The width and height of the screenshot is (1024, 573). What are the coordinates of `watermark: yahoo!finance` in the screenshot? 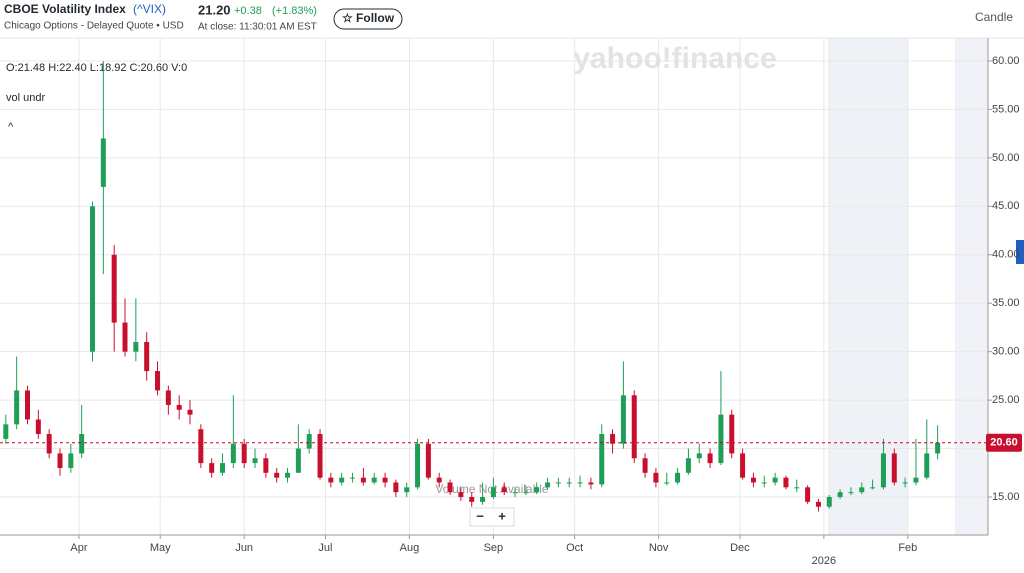 It's located at (674, 58).